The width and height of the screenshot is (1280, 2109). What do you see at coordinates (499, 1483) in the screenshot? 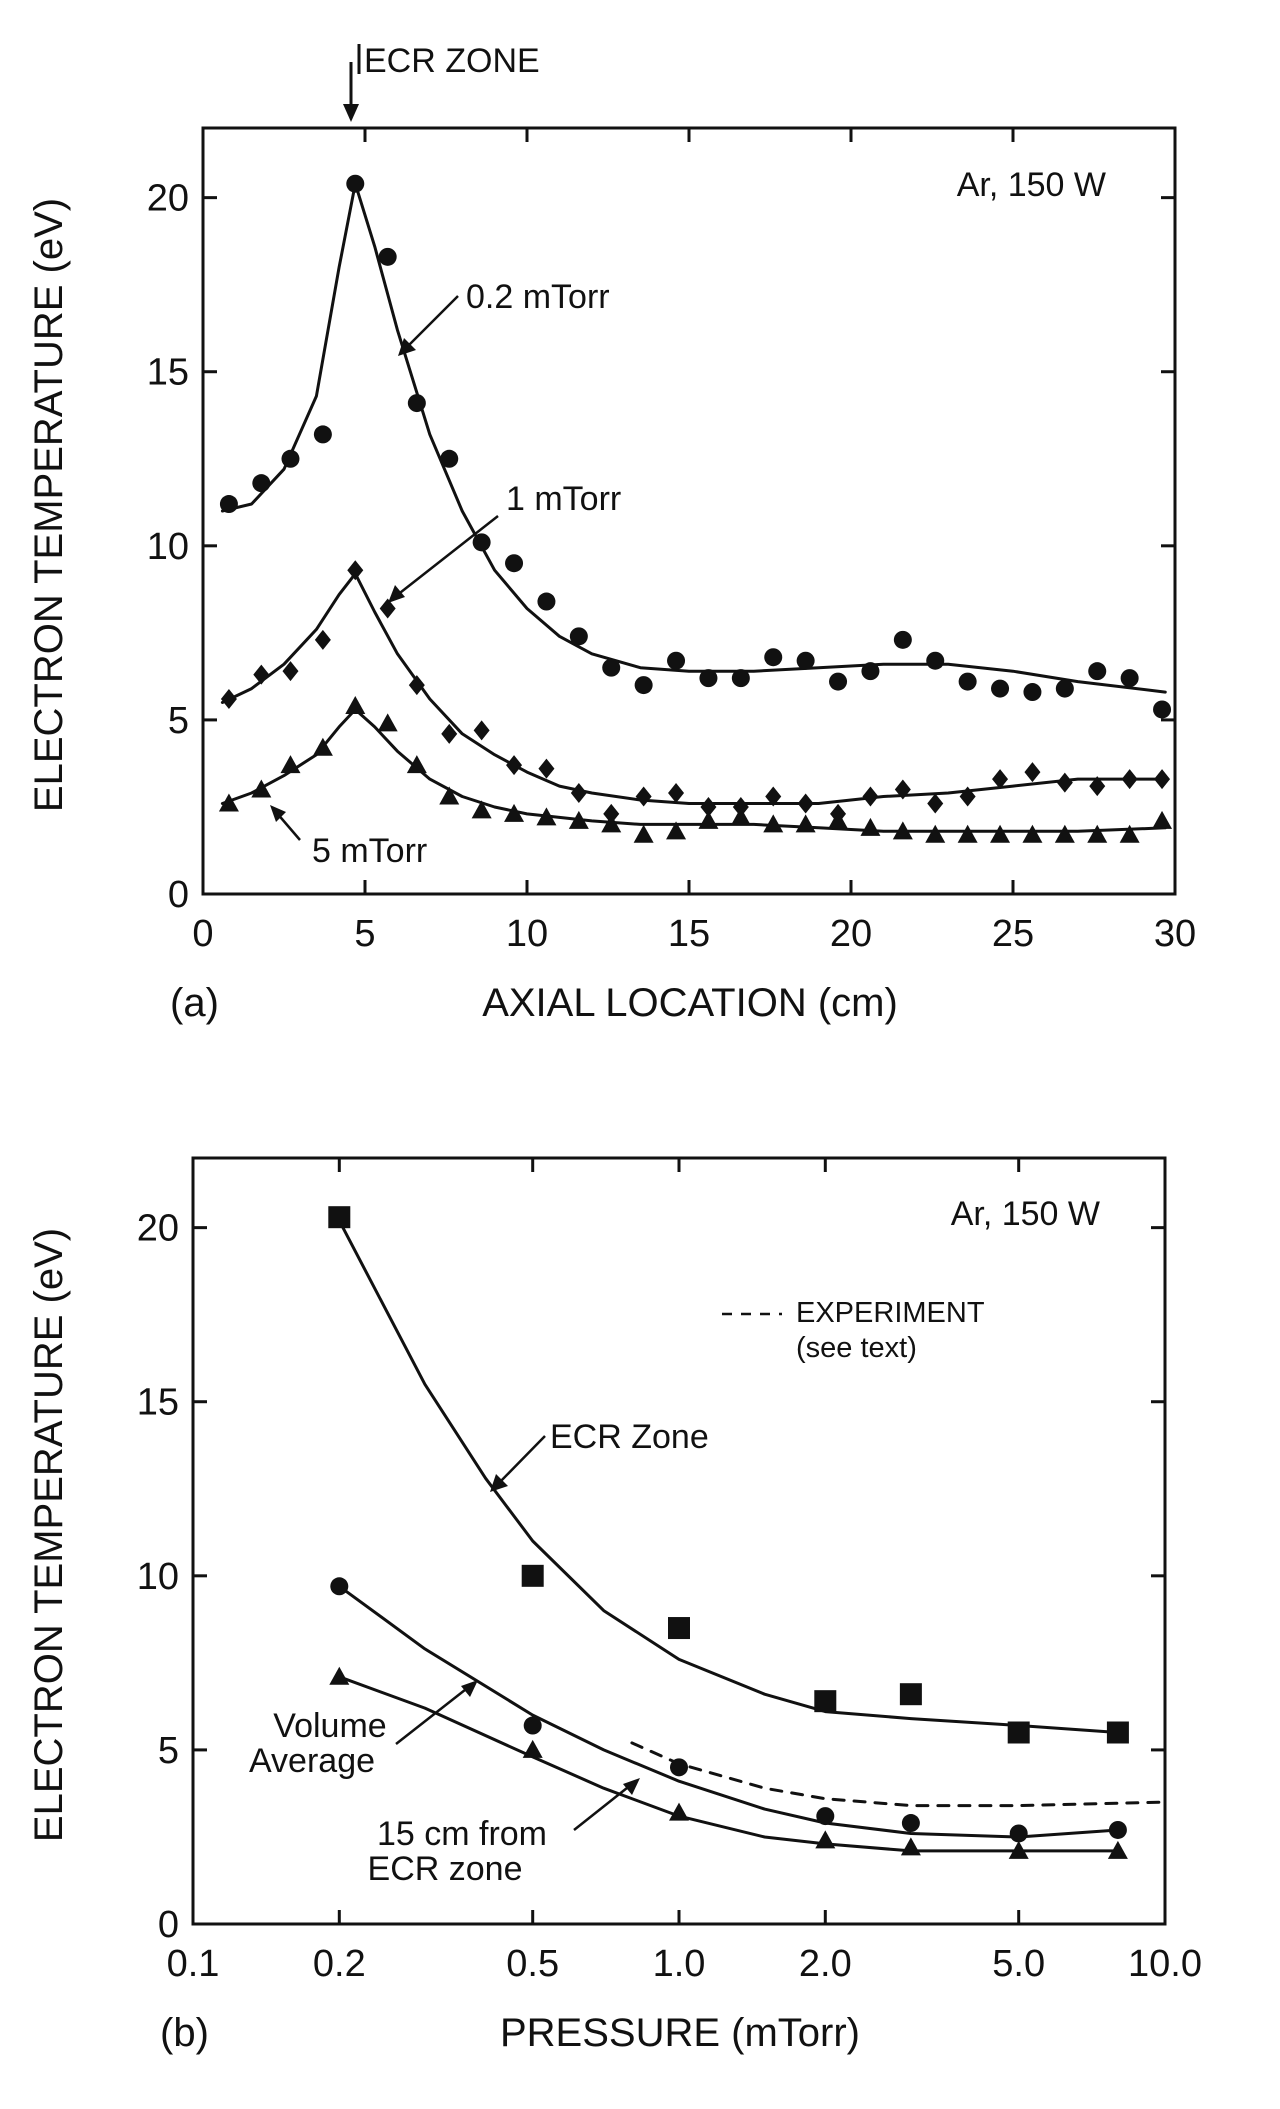
I see `pointer-ecr-zone-head` at bounding box center [499, 1483].